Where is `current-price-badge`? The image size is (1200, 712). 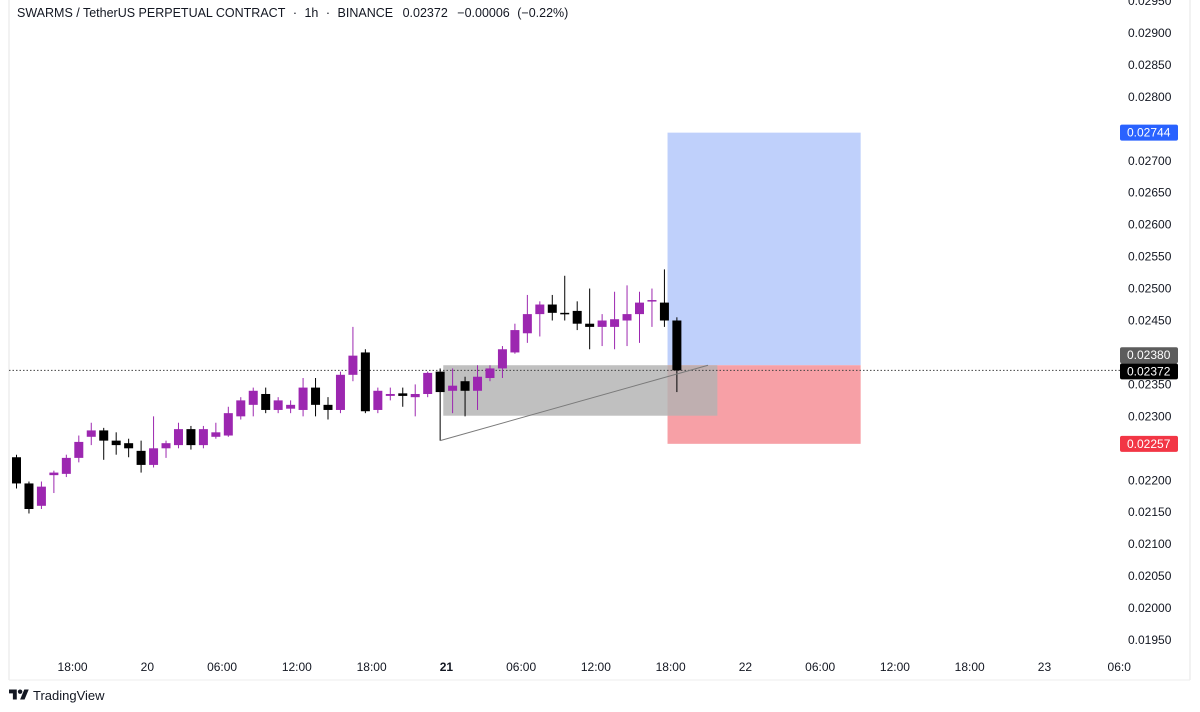
current-price-badge is located at coordinates (1149, 371).